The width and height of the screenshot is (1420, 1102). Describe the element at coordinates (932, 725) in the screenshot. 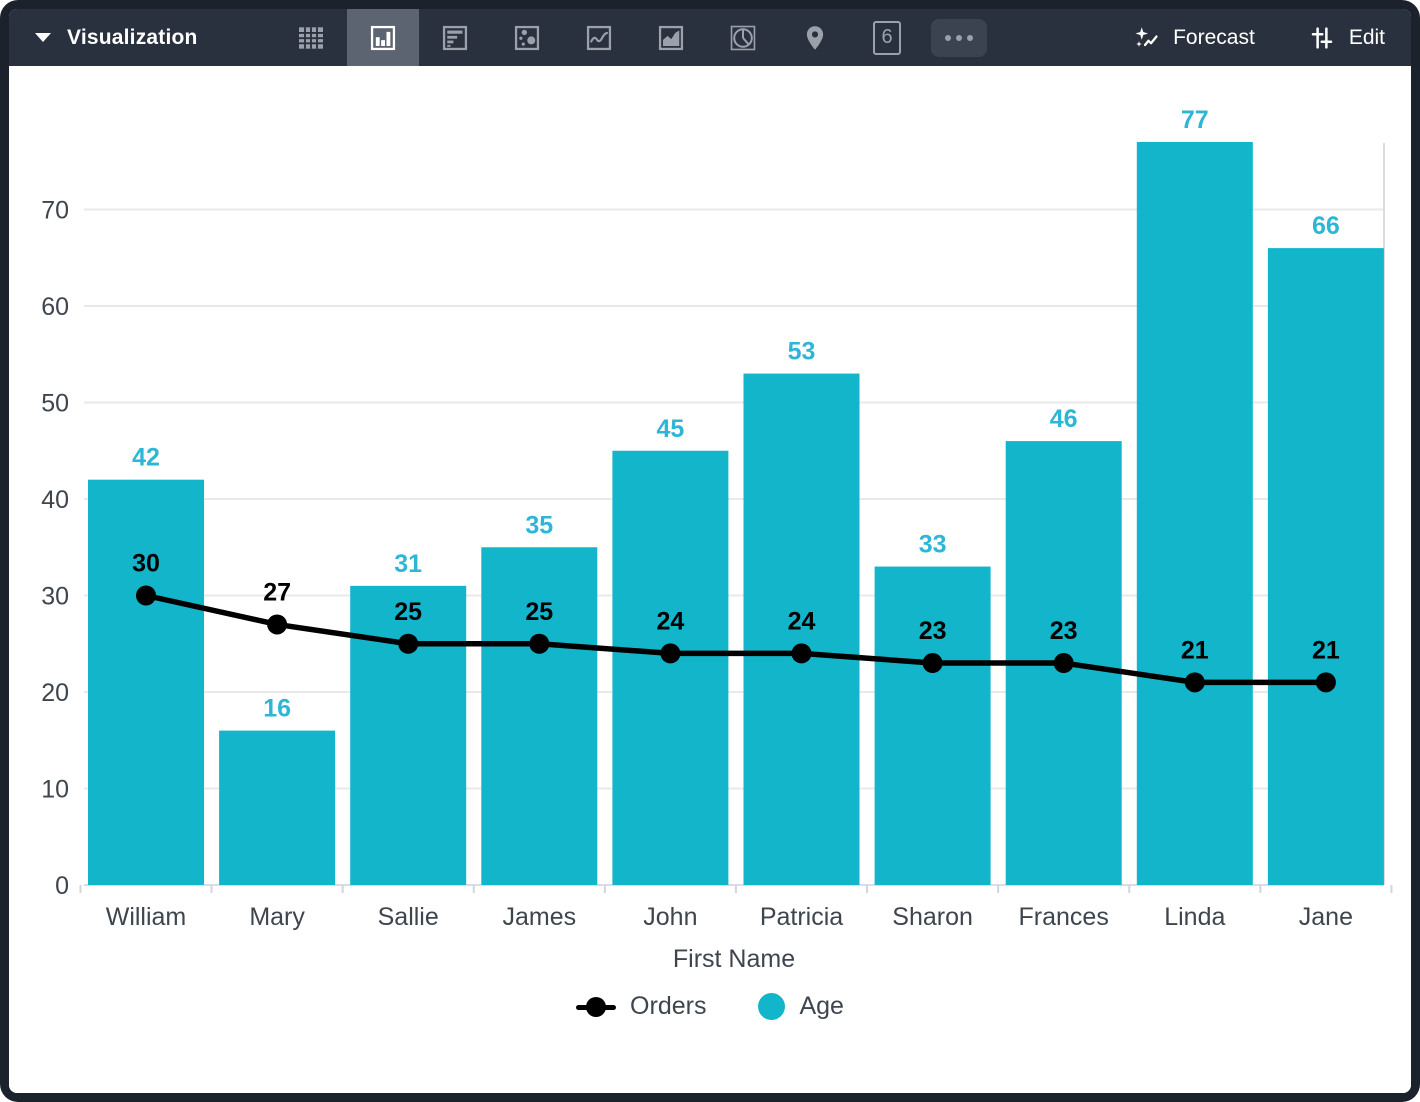

I see `bar-sharon` at that location.